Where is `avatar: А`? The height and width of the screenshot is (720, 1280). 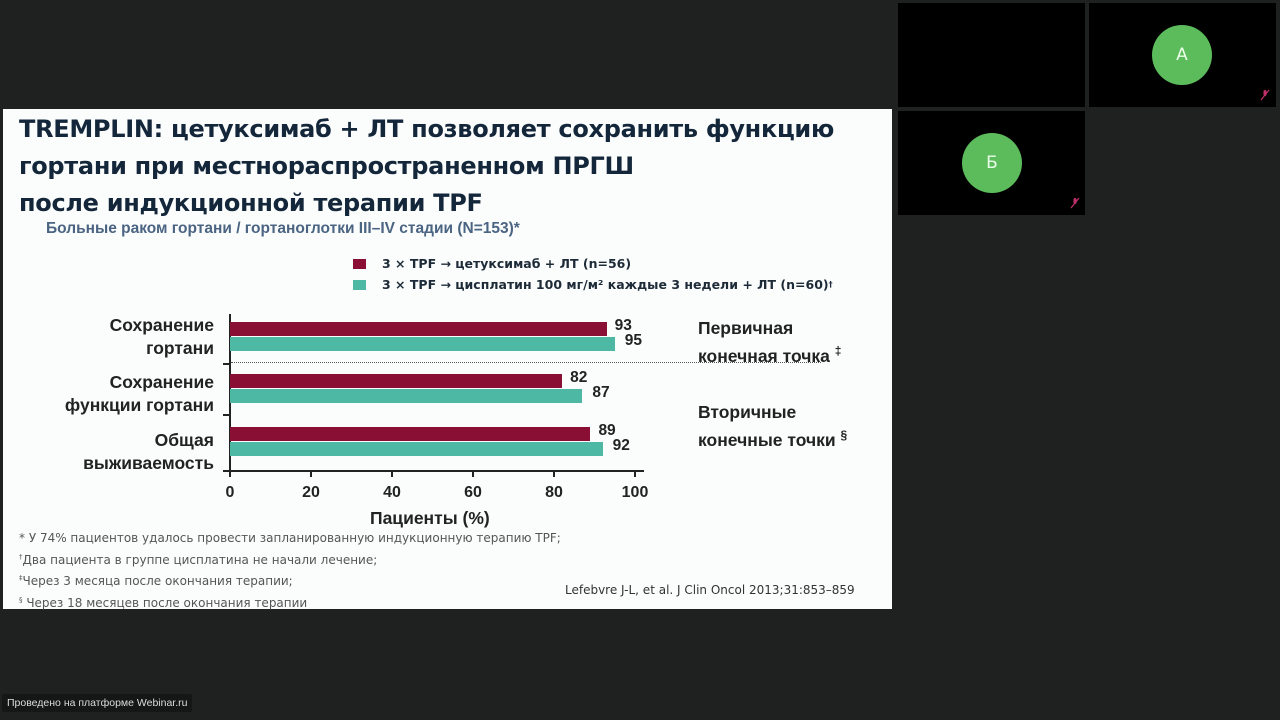 avatar: А is located at coordinates (1182, 55).